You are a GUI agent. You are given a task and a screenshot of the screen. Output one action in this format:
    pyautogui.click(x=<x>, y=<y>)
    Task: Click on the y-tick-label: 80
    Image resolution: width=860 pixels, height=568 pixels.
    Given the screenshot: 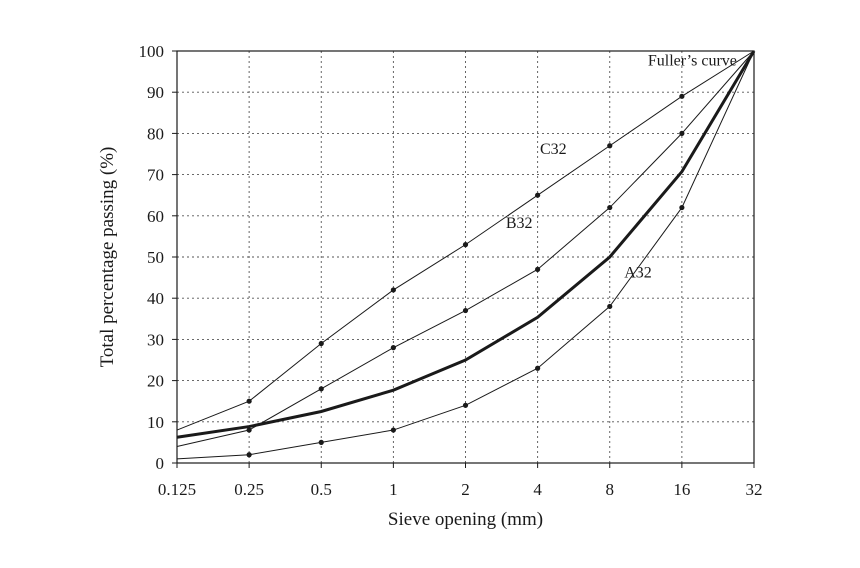 What is the action you would take?
    pyautogui.click(x=155, y=133)
    